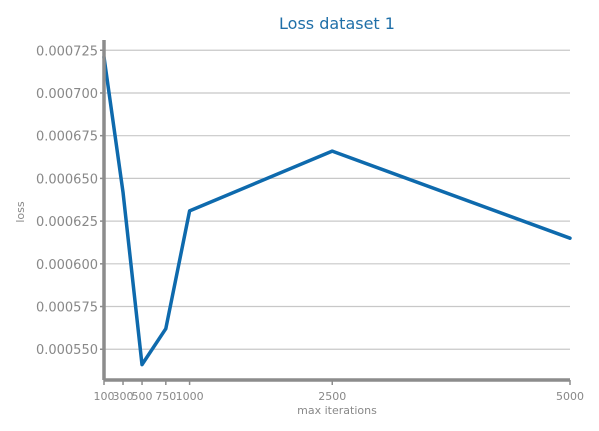 This screenshot has height=431, width=599. I want to click on y-tick-label: 0.000550, so click(67, 350).